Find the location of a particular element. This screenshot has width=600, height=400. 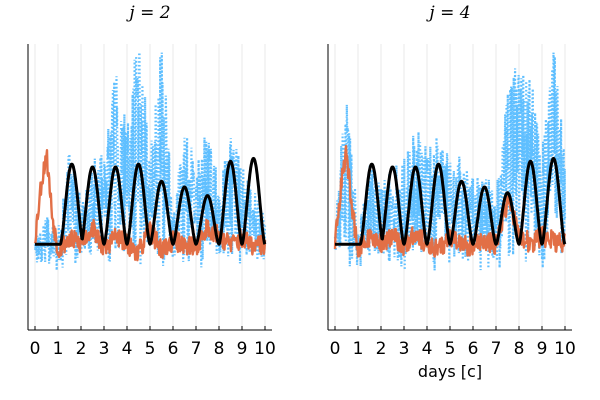

x-axis-label: days [c] is located at coordinates (450, 371).